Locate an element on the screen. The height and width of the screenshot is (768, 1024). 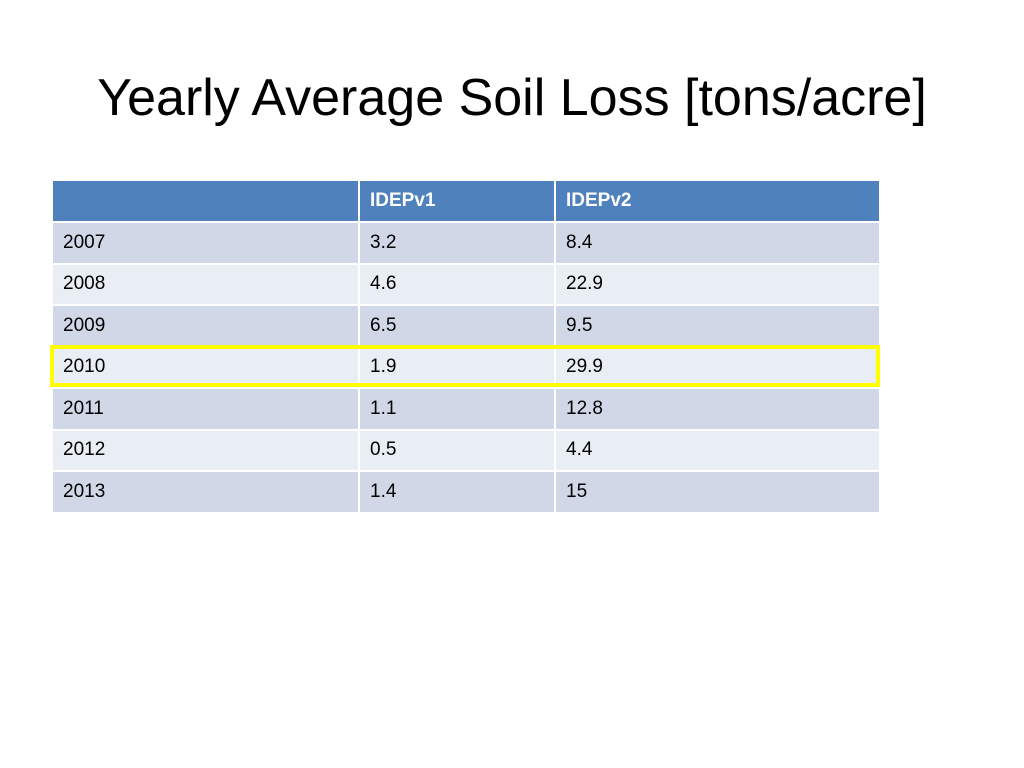
table-row: 2013 1.4 15 is located at coordinates (466, 492).